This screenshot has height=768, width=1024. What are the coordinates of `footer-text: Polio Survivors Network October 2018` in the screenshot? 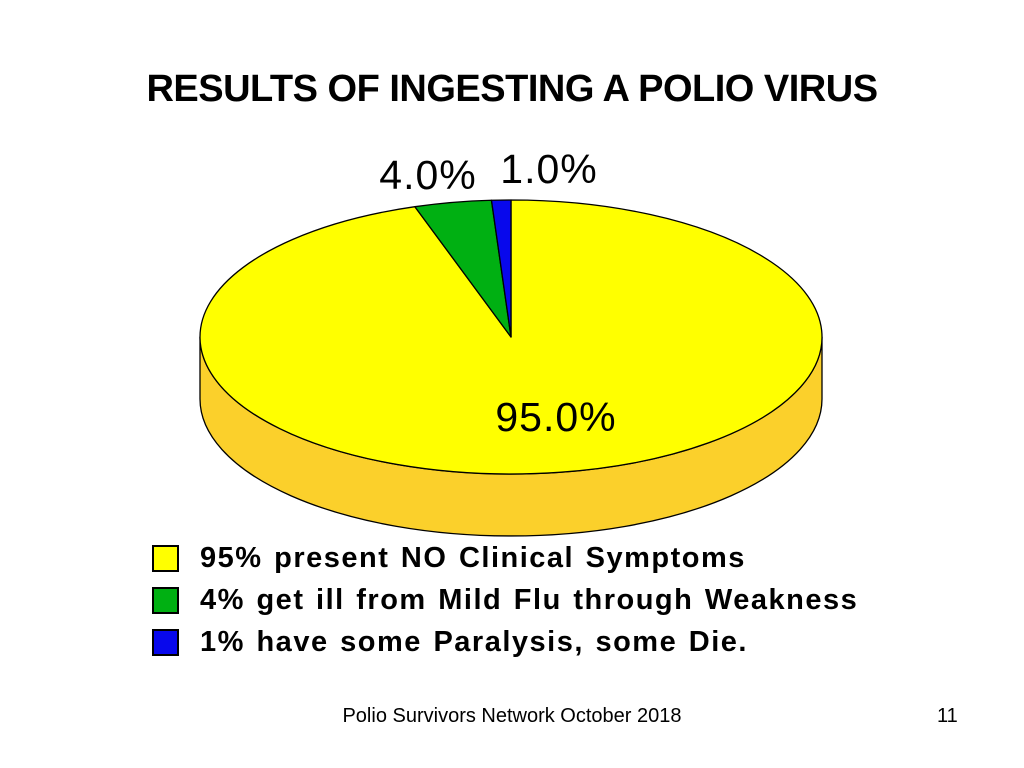 It's located at (512, 716).